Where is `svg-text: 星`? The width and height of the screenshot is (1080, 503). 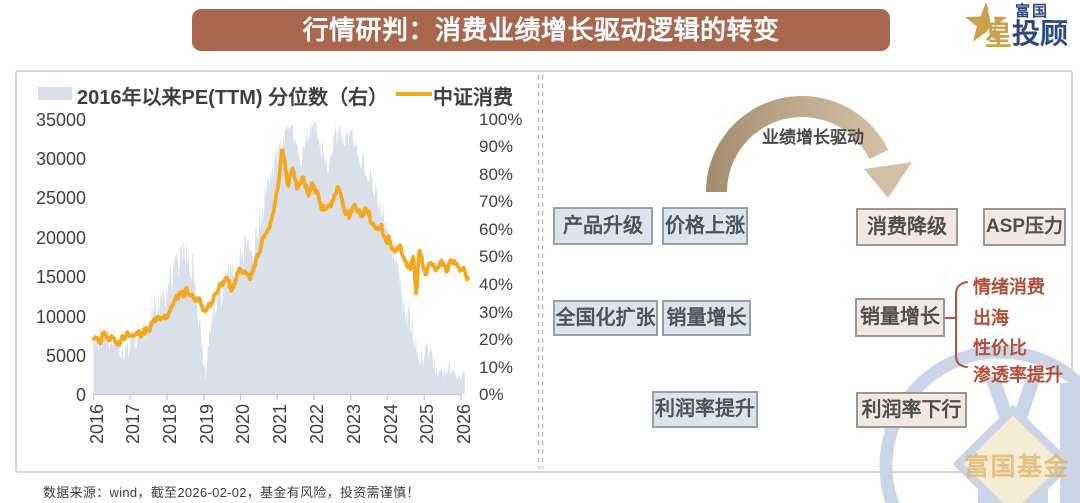
svg-text: 星 is located at coordinates (998, 36).